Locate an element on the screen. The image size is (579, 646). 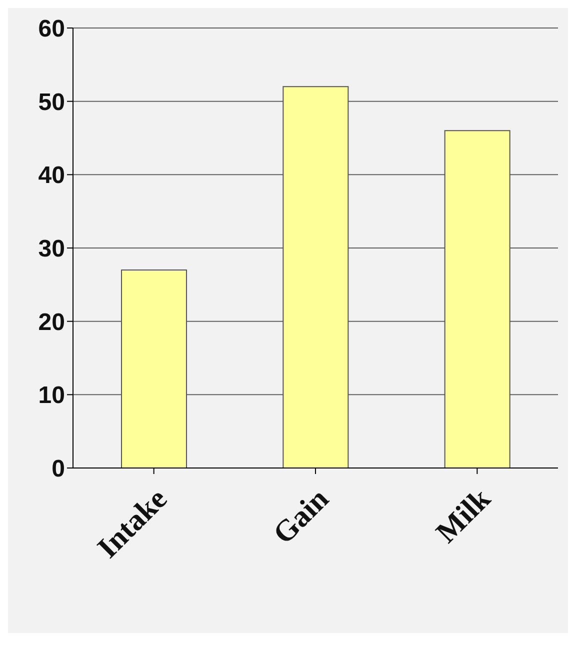
y-tick-label: 50 is located at coordinates (51, 102).